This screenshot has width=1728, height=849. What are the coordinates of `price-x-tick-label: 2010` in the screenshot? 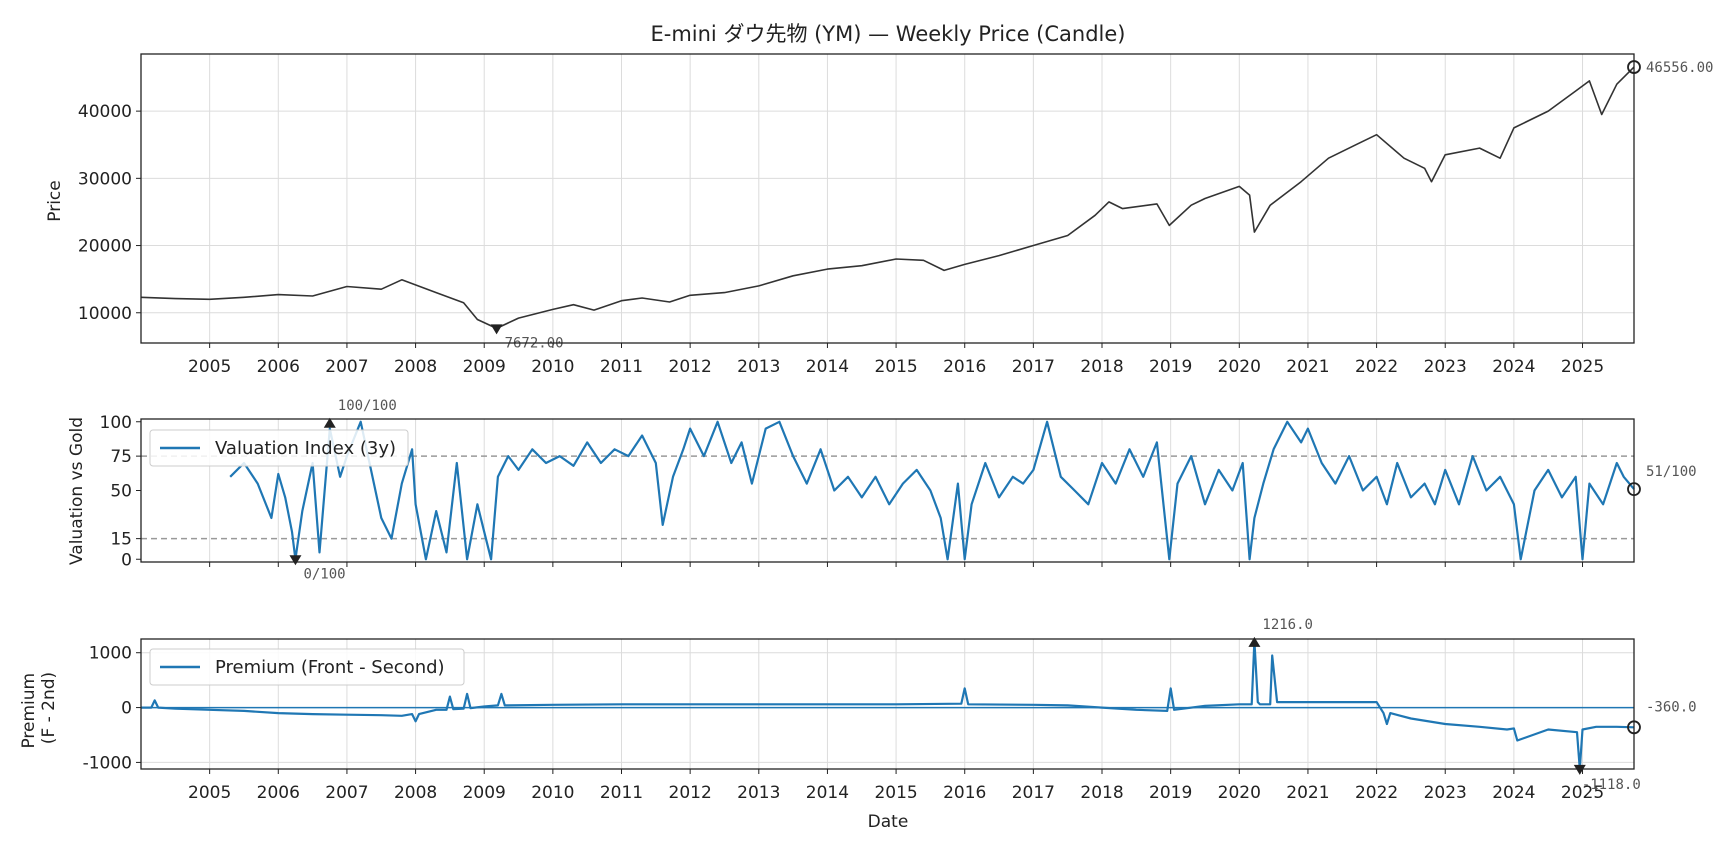 It's located at (552, 367).